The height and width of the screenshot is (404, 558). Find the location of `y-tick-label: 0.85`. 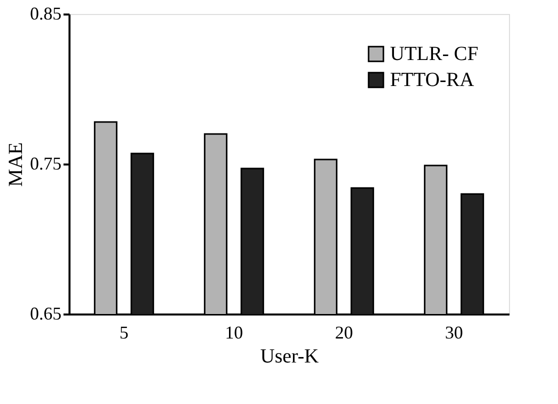

y-tick-label: 0.85 is located at coordinates (46, 14).